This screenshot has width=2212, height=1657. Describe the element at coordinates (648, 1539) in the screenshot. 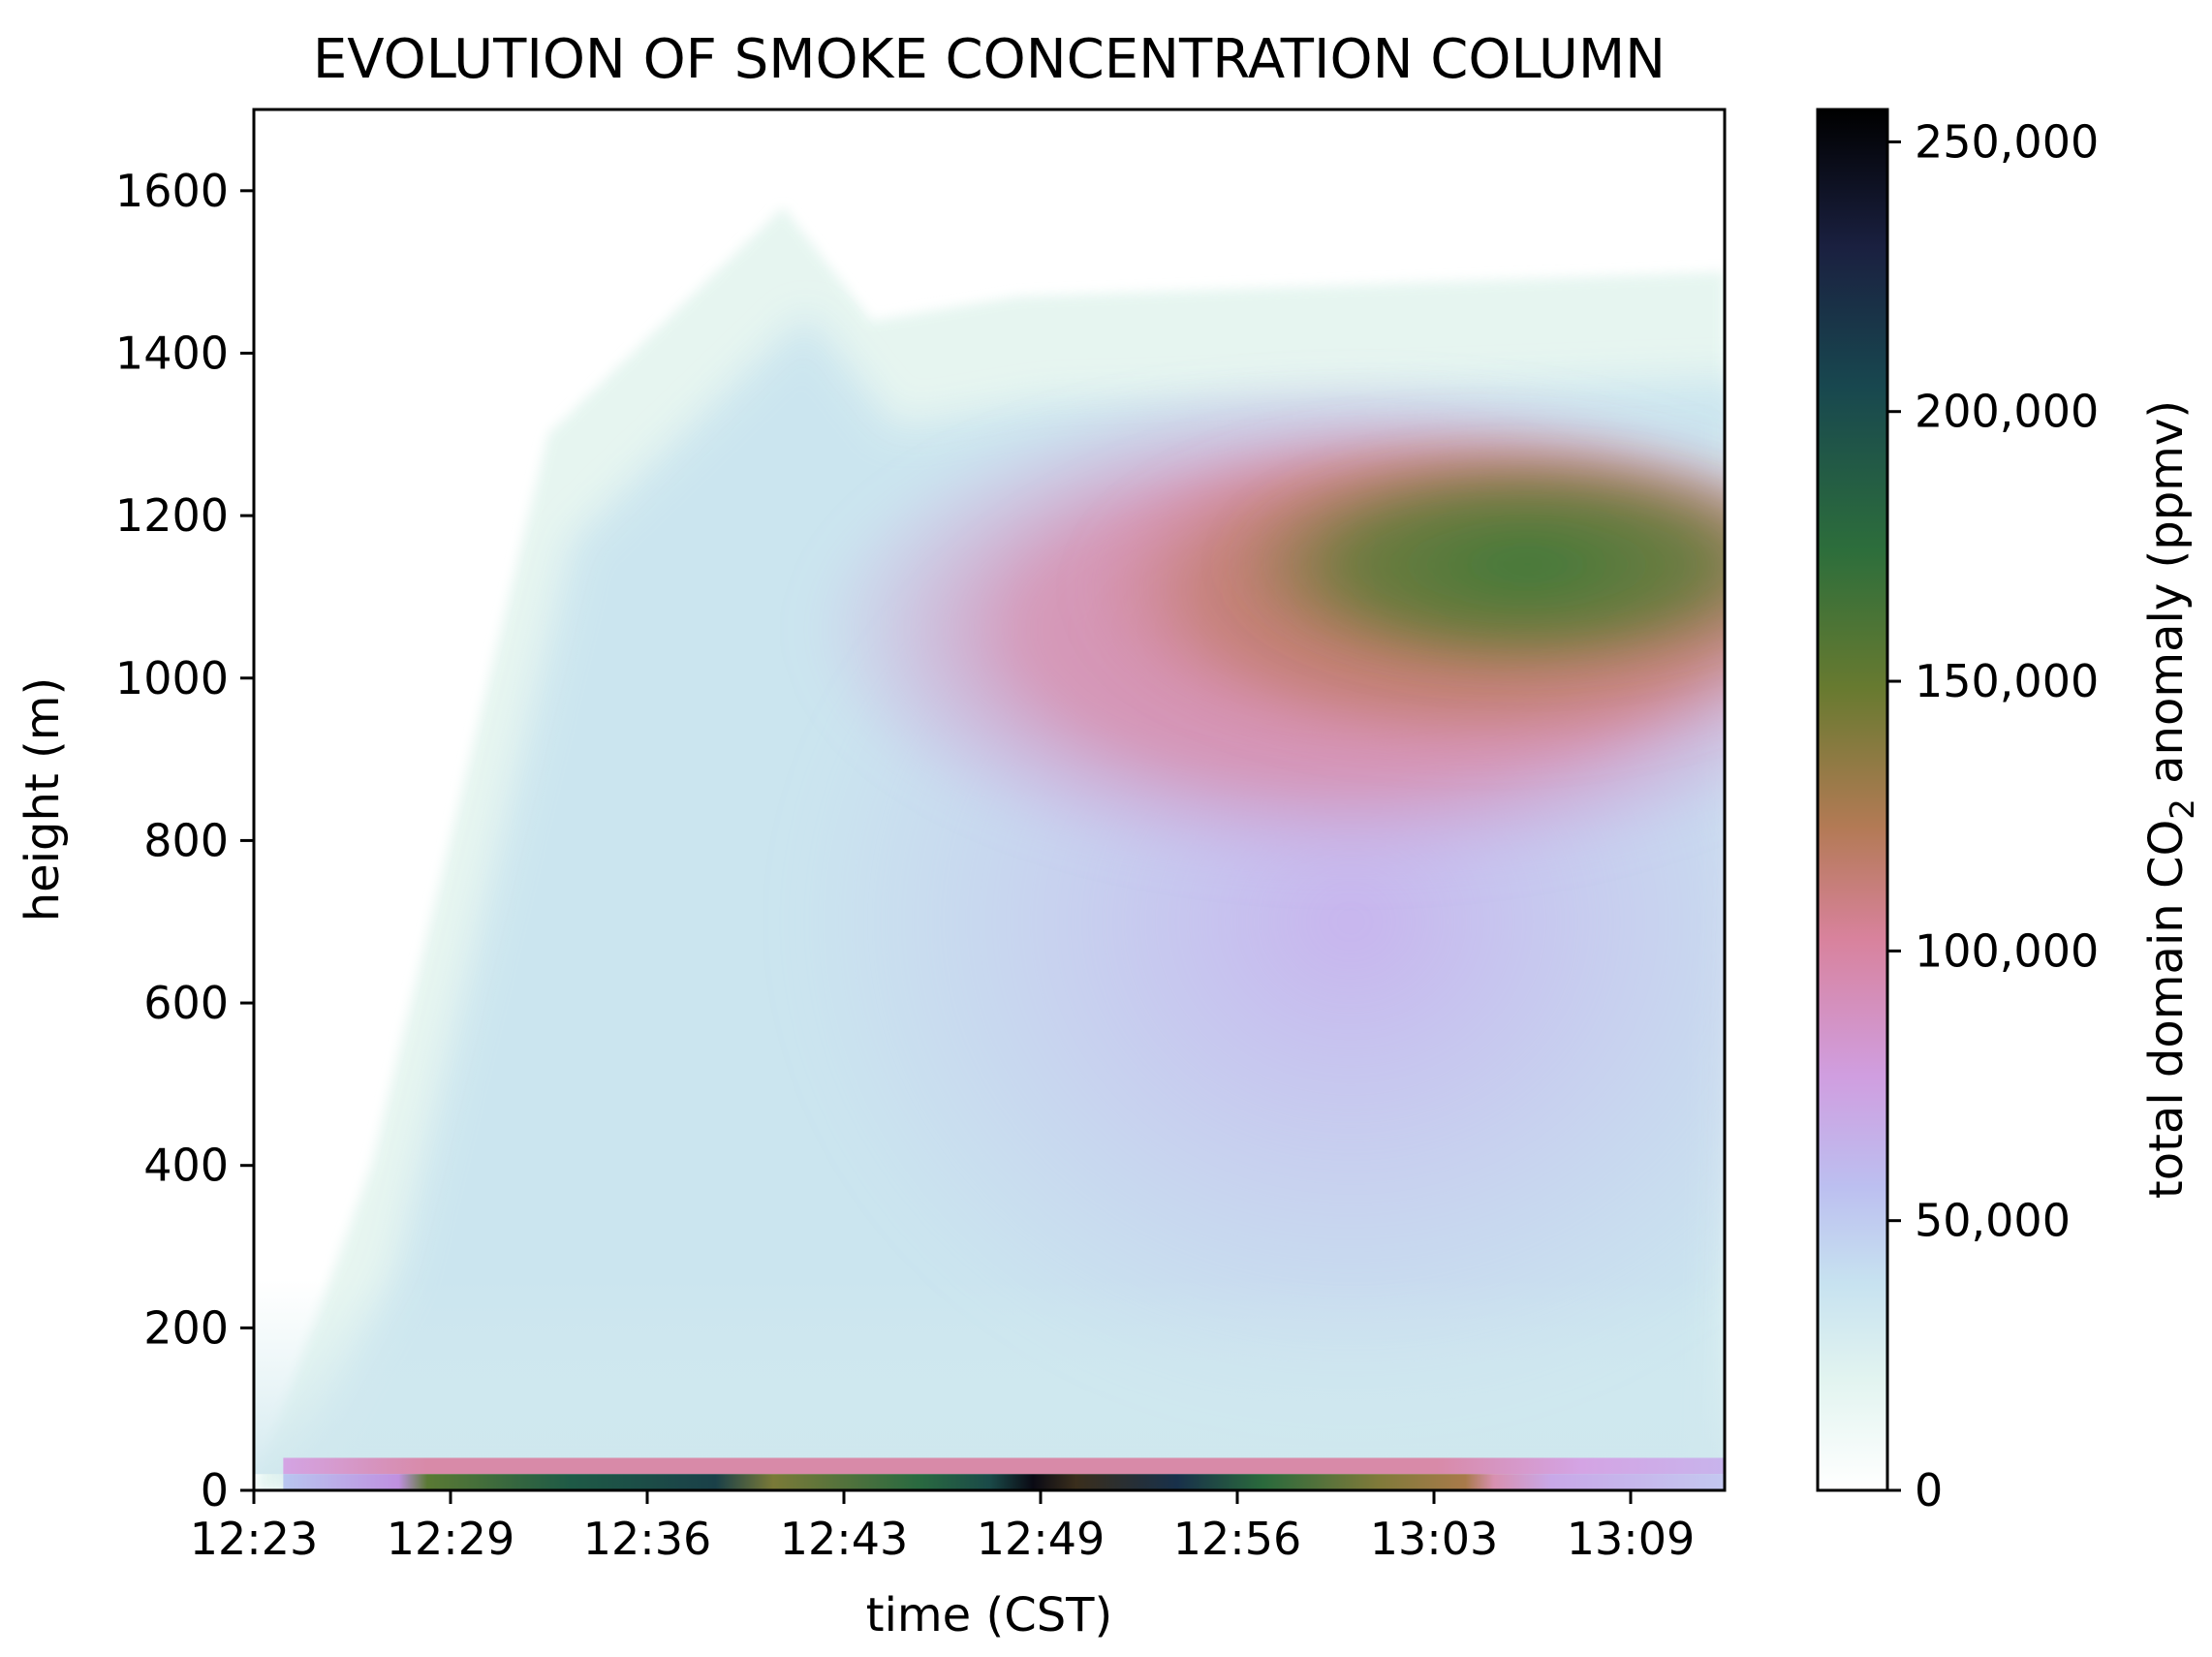

I see `x-tick-label: 12:36` at that location.